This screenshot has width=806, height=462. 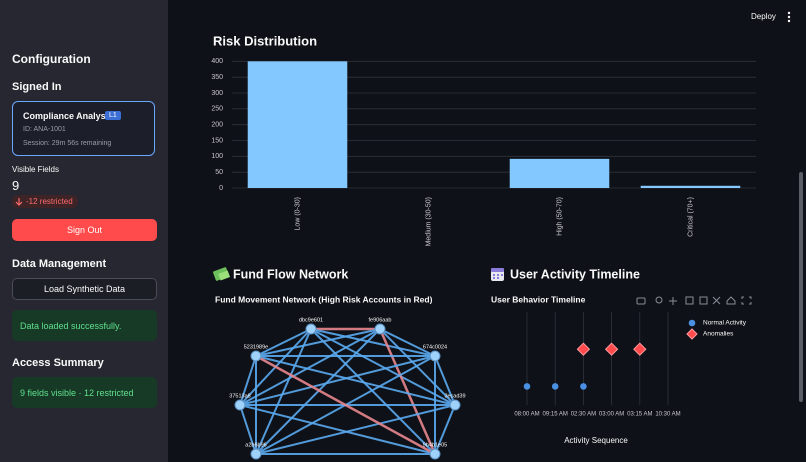 I want to click on y-tick-label: 350, so click(x=217, y=77).